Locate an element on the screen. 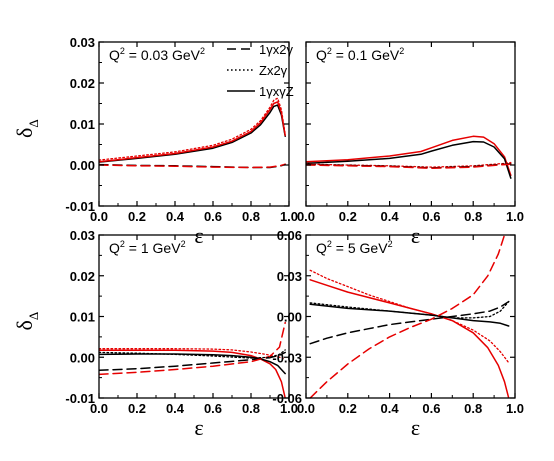 The width and height of the screenshot is (554, 461). legend: 1γx2γ Zx2γ 1γxγZ is located at coordinates (260, 70).